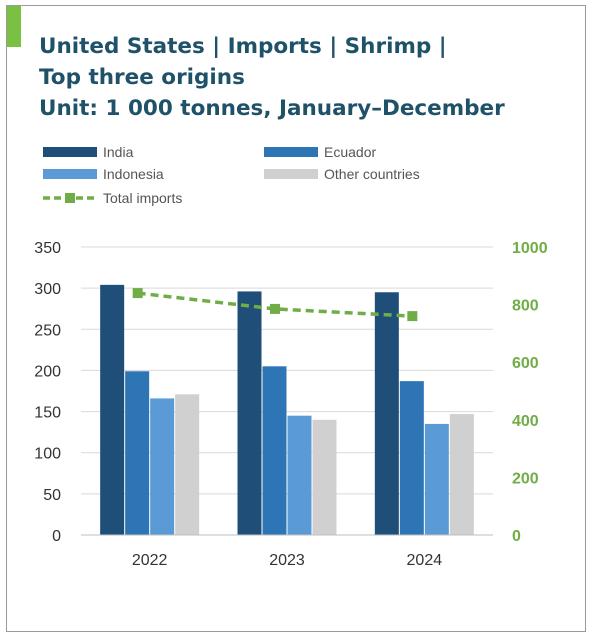 The width and height of the screenshot is (591, 639). What do you see at coordinates (525, 421) in the screenshot?
I see `y-right-tick-label: 400` at bounding box center [525, 421].